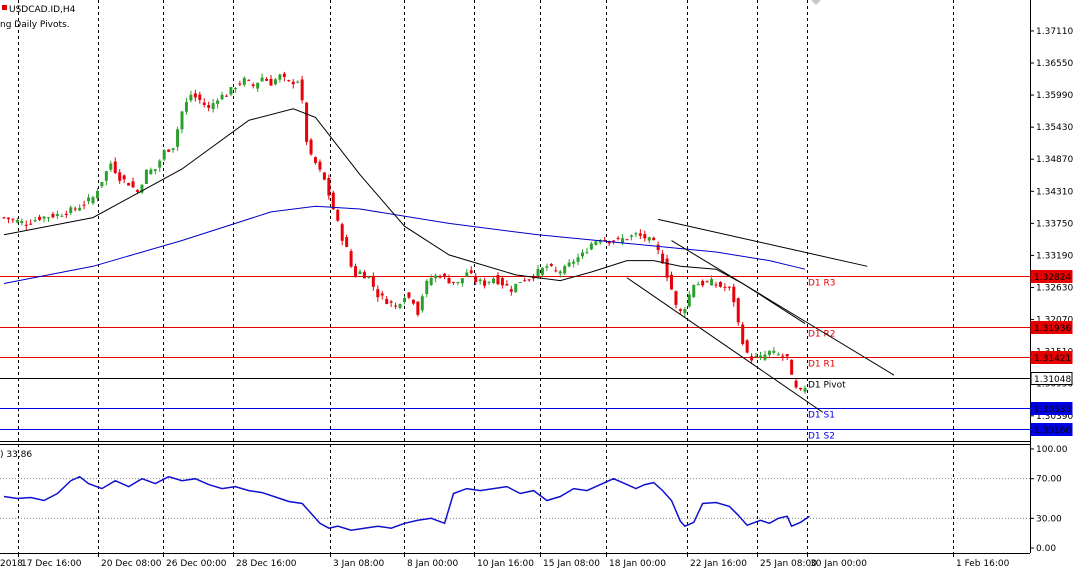  Describe the element at coordinates (1054, 64) in the screenshot. I see `price-tick-label: 1.36550` at that location.